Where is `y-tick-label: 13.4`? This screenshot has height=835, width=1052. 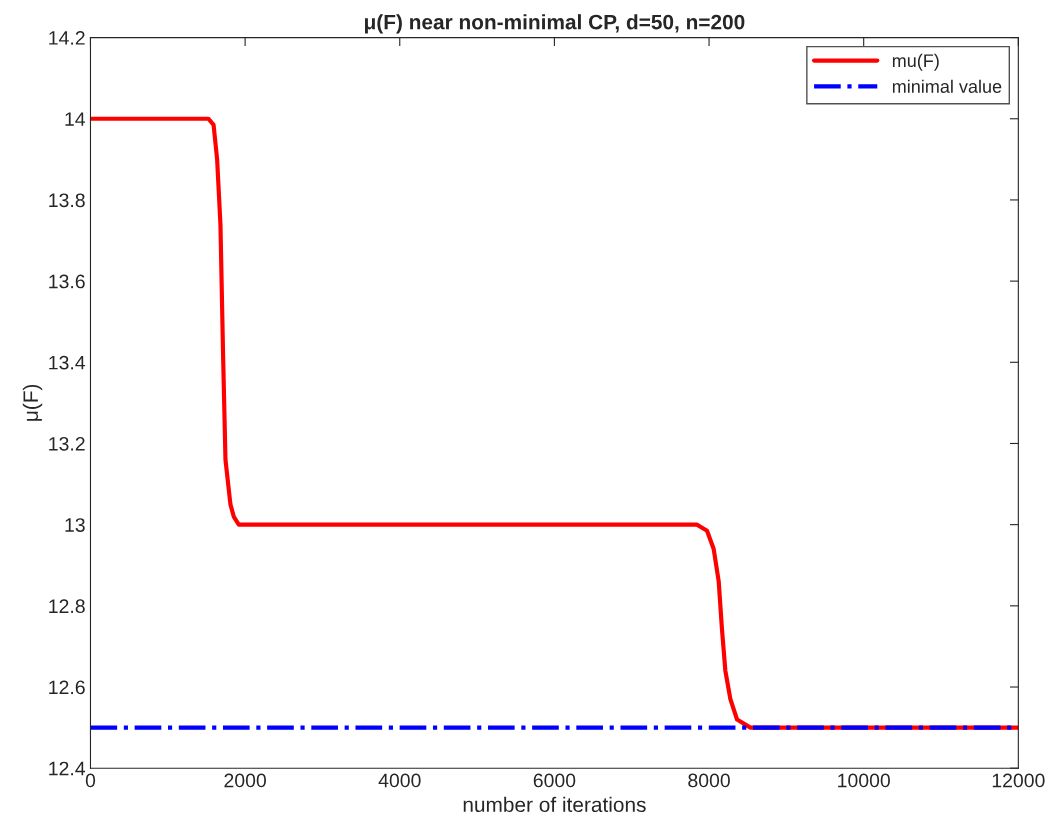 y-tick-label: 13.4 is located at coordinates (67, 362).